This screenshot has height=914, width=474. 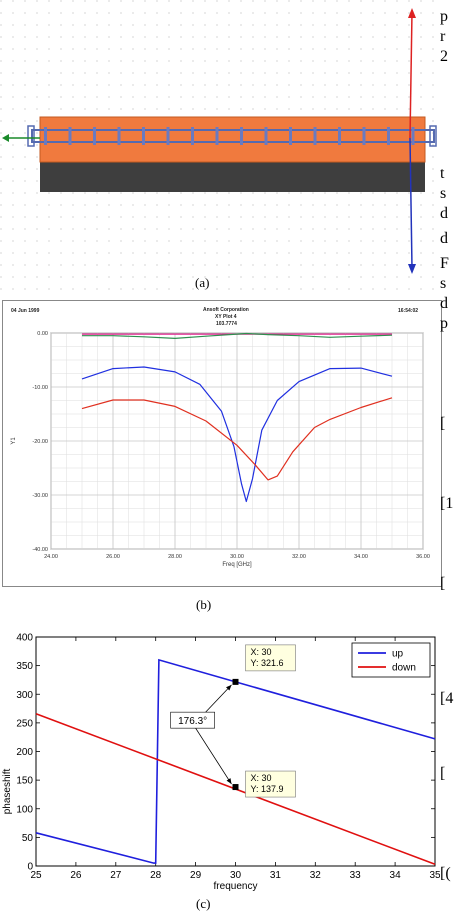 I want to click on header-date: 04 Jun 1999, so click(x=25, y=311).